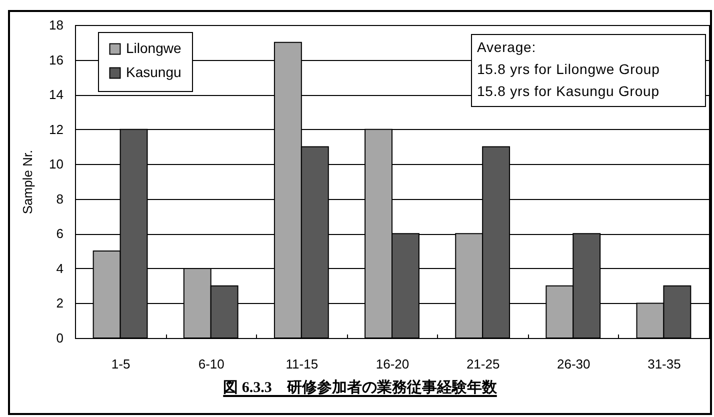 This screenshot has width=714, height=417. I want to click on y-tick-label: 10, so click(56, 164).